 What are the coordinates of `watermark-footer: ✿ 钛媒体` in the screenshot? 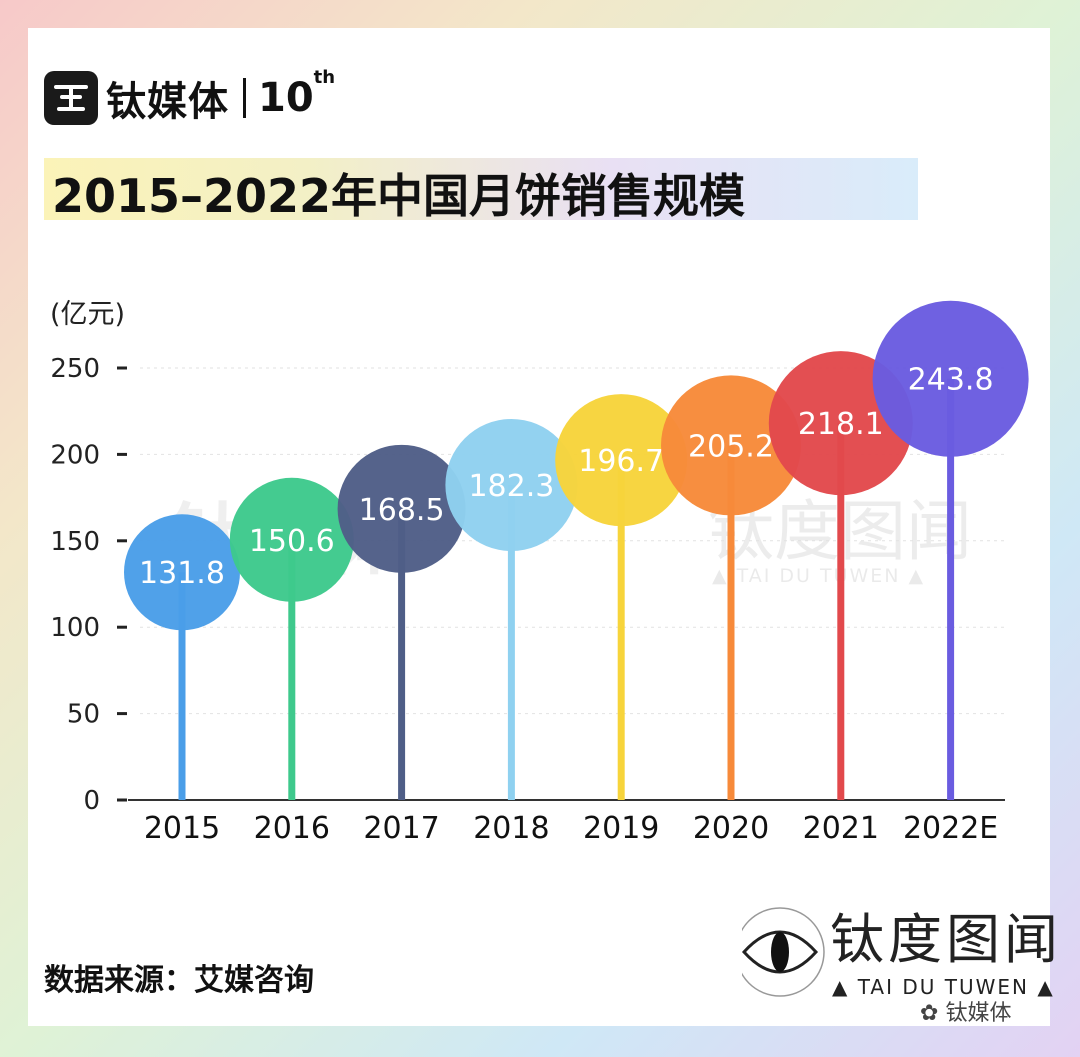 It's located at (966, 1013).